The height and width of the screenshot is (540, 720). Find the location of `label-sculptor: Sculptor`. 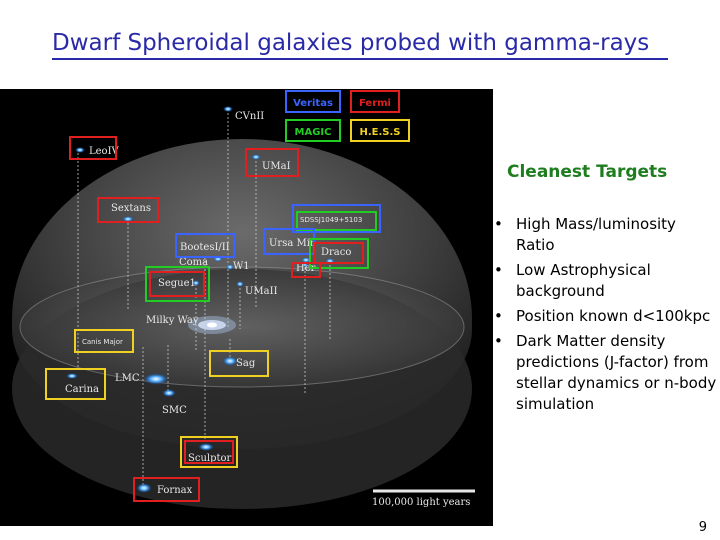

label-sculptor: Sculptor is located at coordinates (210, 458).